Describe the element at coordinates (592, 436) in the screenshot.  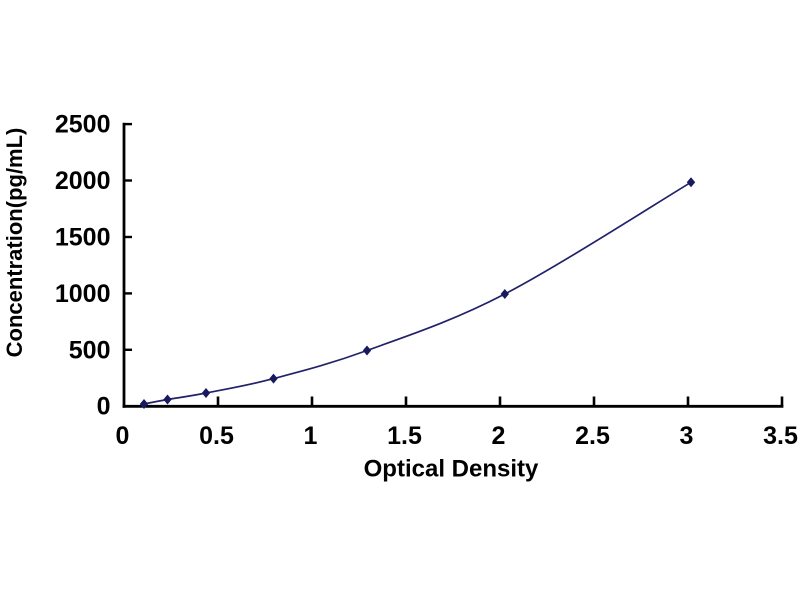
I see `svg-text: 2.5` at that location.